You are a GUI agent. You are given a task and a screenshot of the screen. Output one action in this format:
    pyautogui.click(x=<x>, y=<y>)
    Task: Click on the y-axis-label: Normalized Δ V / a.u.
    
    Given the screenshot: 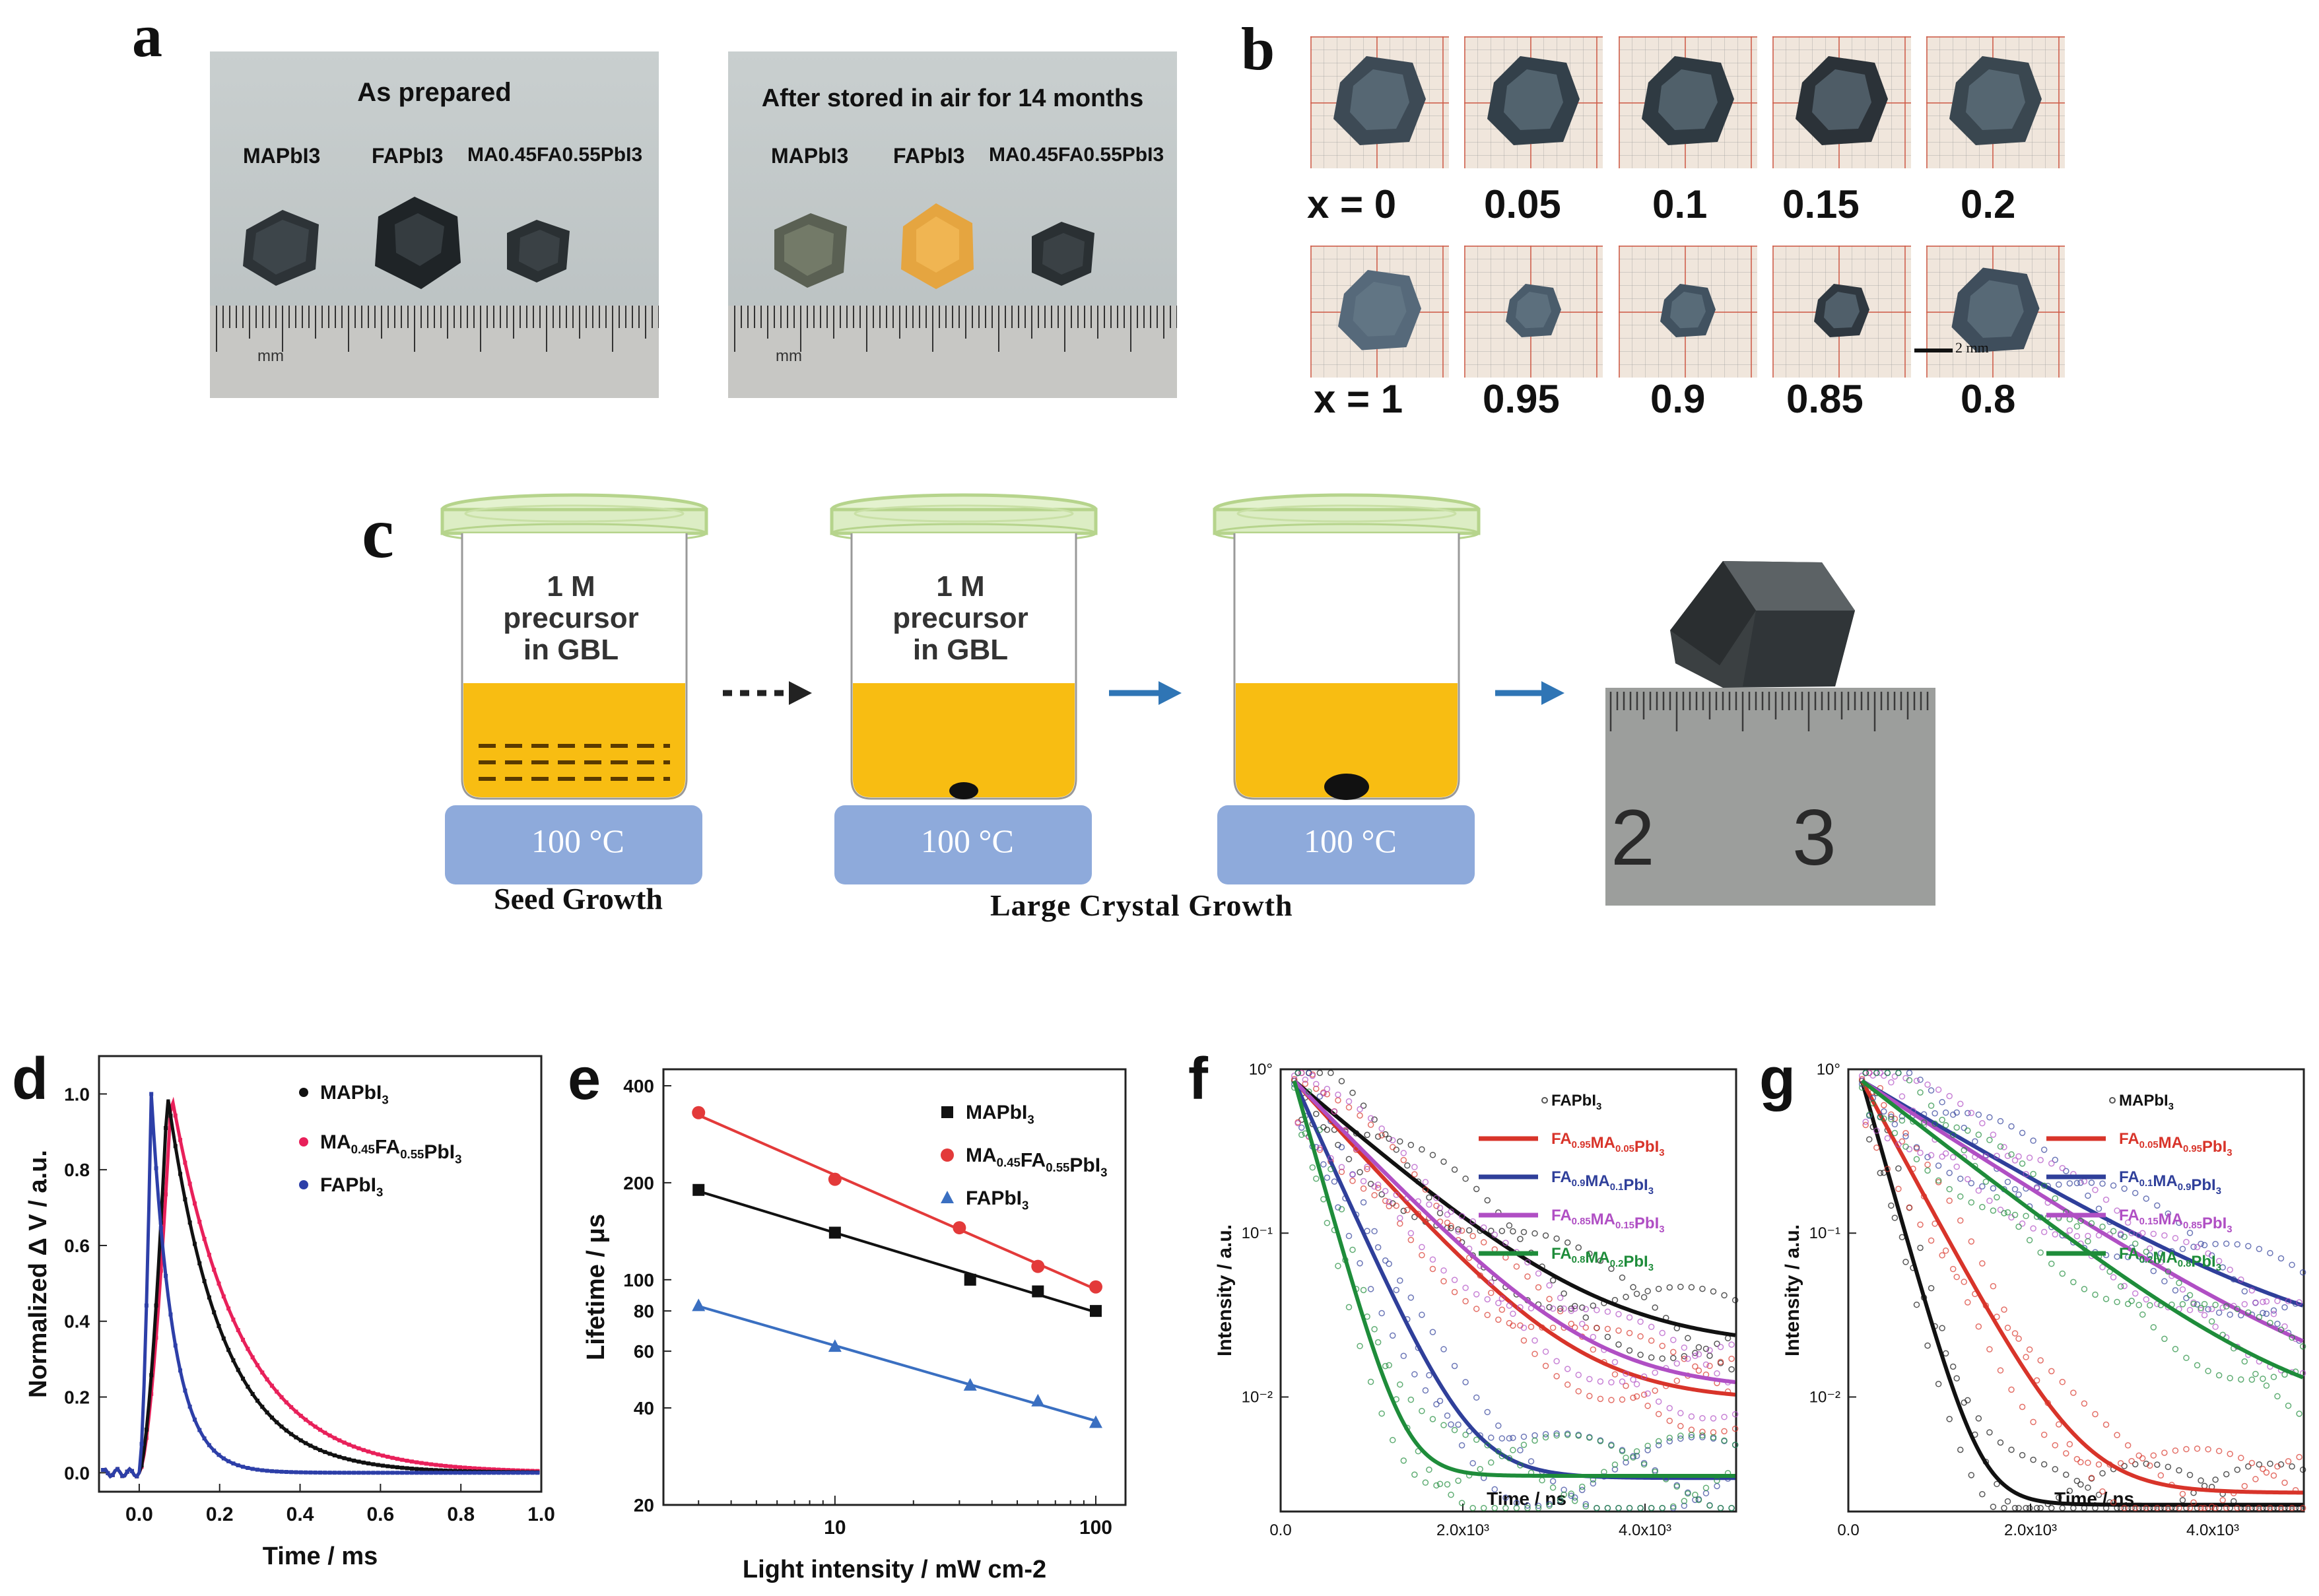 What is the action you would take?
    pyautogui.click(x=38, y=1274)
    